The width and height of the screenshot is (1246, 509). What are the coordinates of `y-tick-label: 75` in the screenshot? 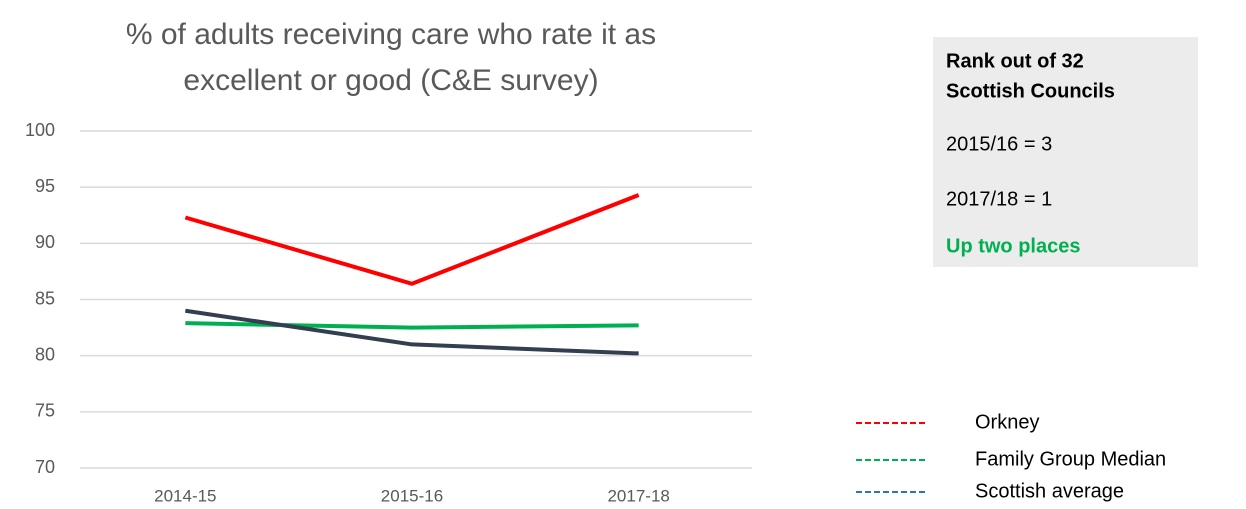 It's located at (45, 411).